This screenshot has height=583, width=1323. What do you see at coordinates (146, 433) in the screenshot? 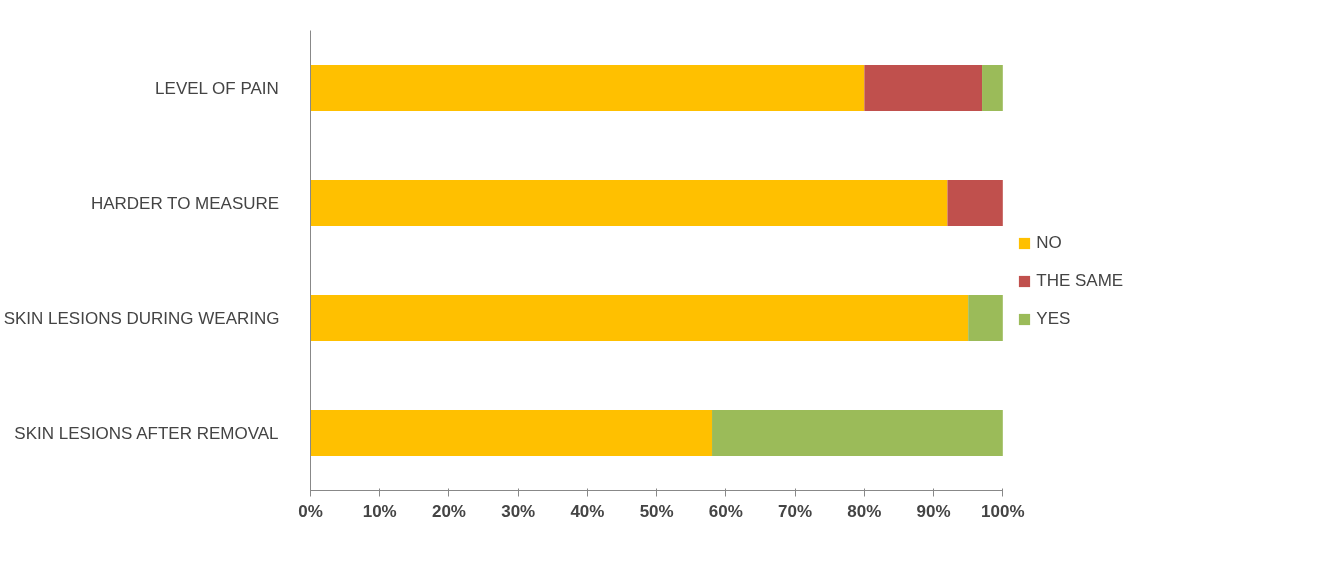
I see `y-tick-label: SKIN LESIONS AFTER REMOVAL` at bounding box center [146, 433].